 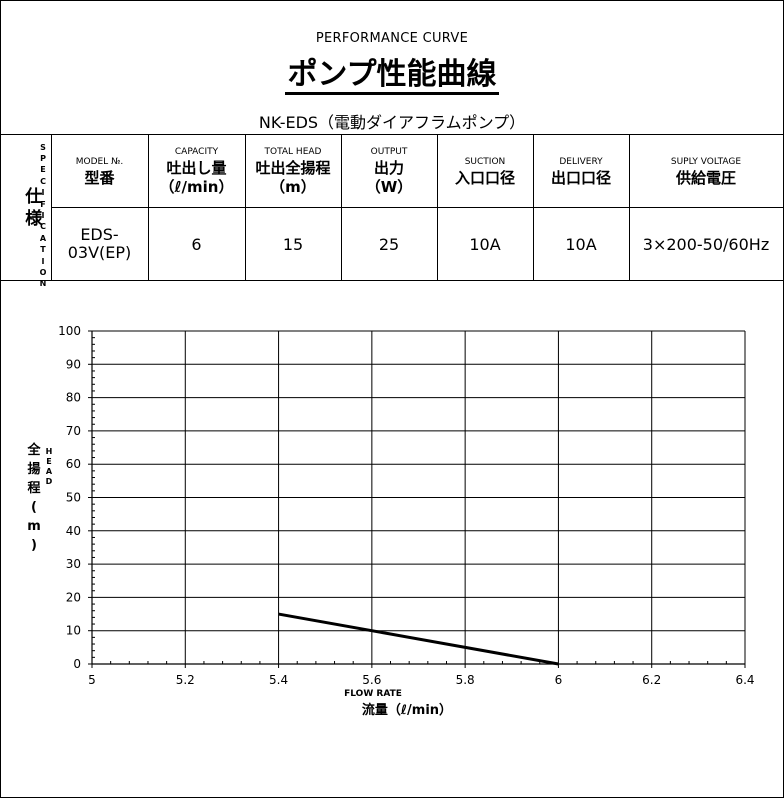 I want to click on x-tick-label: 5, so click(x=92, y=680).